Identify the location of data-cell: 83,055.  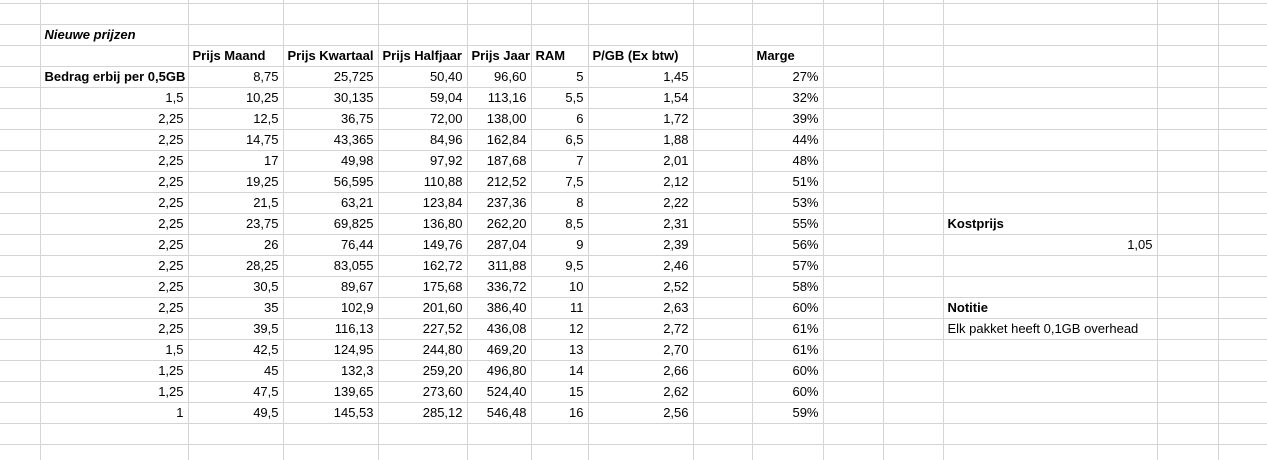
(331, 266).